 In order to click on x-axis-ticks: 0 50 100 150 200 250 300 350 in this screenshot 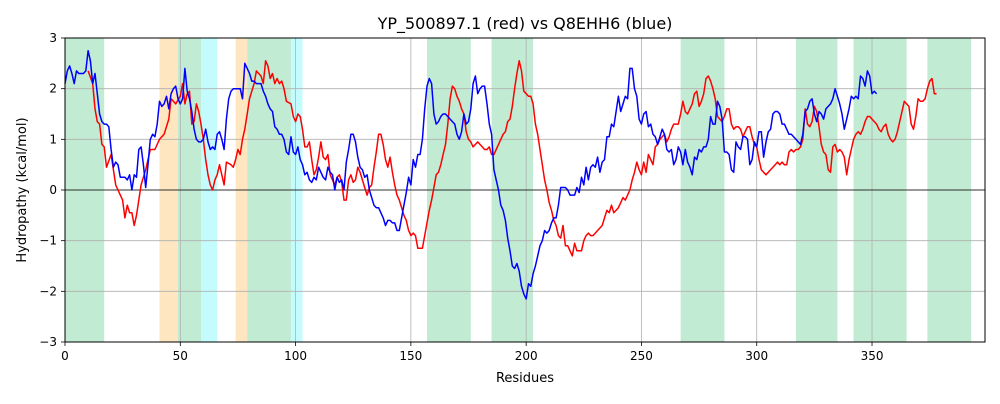, I will do `click(472, 352)`.